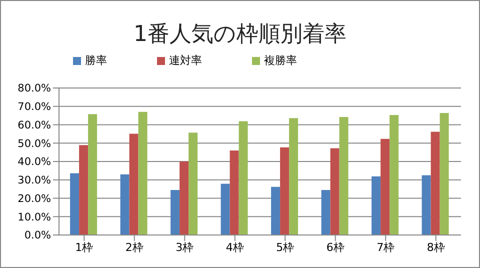 This screenshot has height=268, width=480. I want to click on y-tick-label: 0.0%, so click(38, 236).